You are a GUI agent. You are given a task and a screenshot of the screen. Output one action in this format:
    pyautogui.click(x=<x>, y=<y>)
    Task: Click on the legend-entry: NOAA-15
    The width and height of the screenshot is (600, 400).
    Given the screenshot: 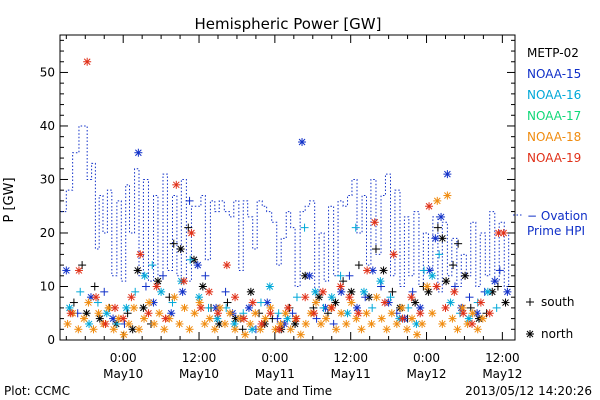 What is the action you would take?
    pyautogui.click(x=554, y=74)
    